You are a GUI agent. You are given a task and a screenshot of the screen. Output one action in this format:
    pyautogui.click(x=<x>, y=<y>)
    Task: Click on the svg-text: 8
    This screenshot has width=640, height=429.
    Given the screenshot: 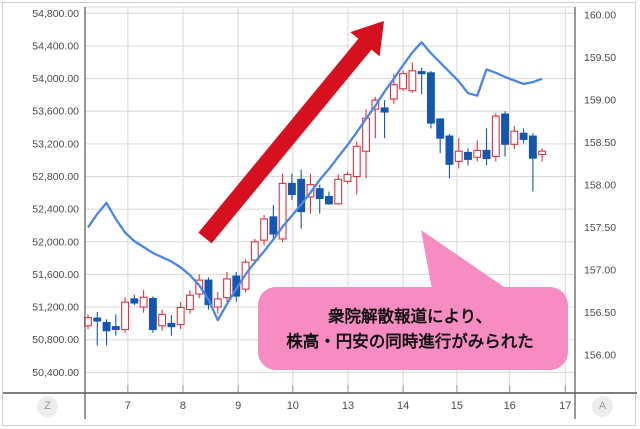 What is the action you would take?
    pyautogui.click(x=183, y=406)
    